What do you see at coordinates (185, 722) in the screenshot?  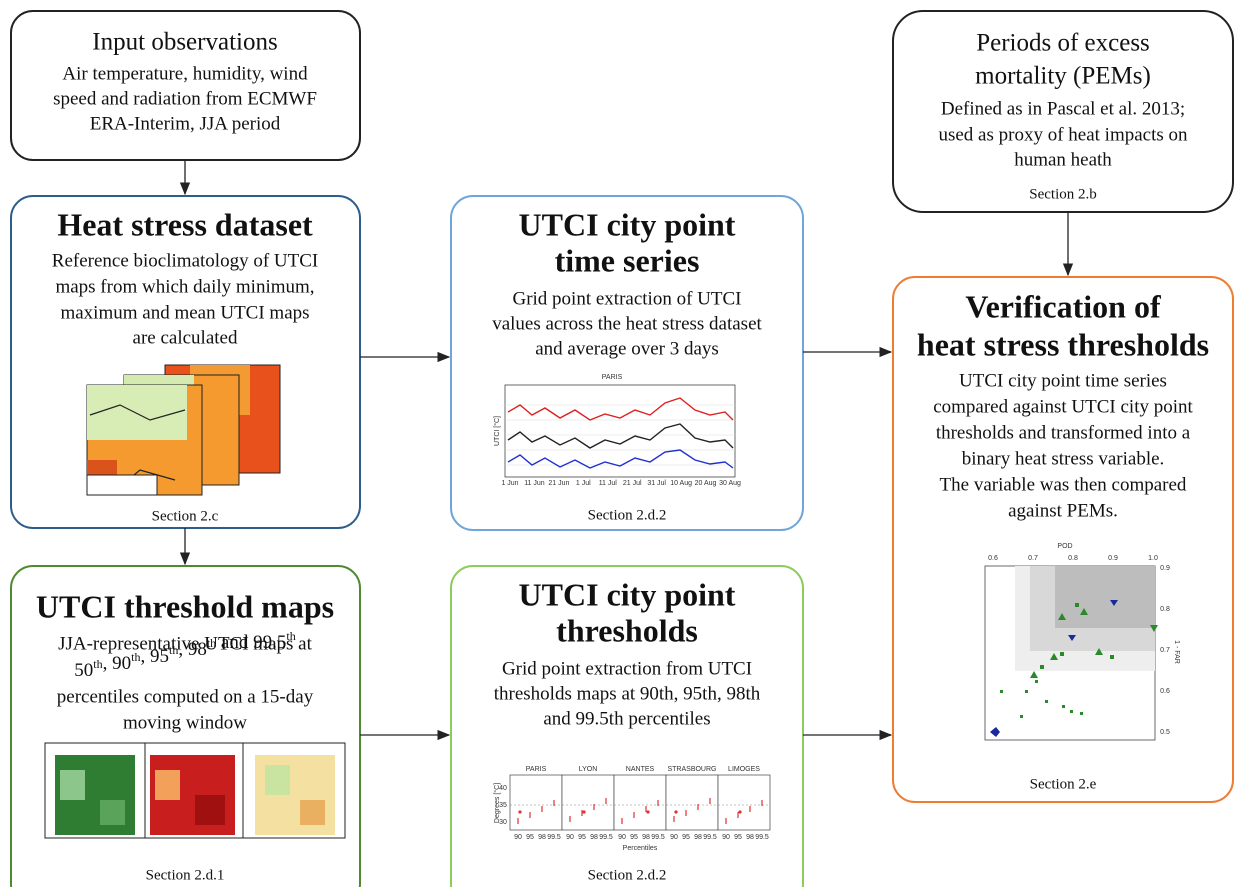 I see `body: moving window` at bounding box center [185, 722].